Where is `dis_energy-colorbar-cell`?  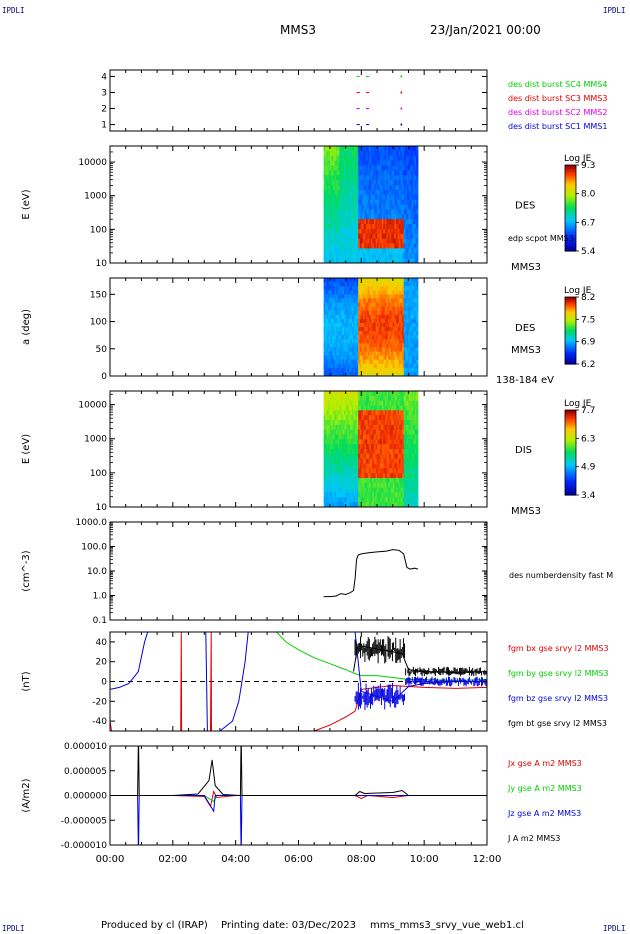 dis_energy-colorbar-cell is located at coordinates (570, 411).